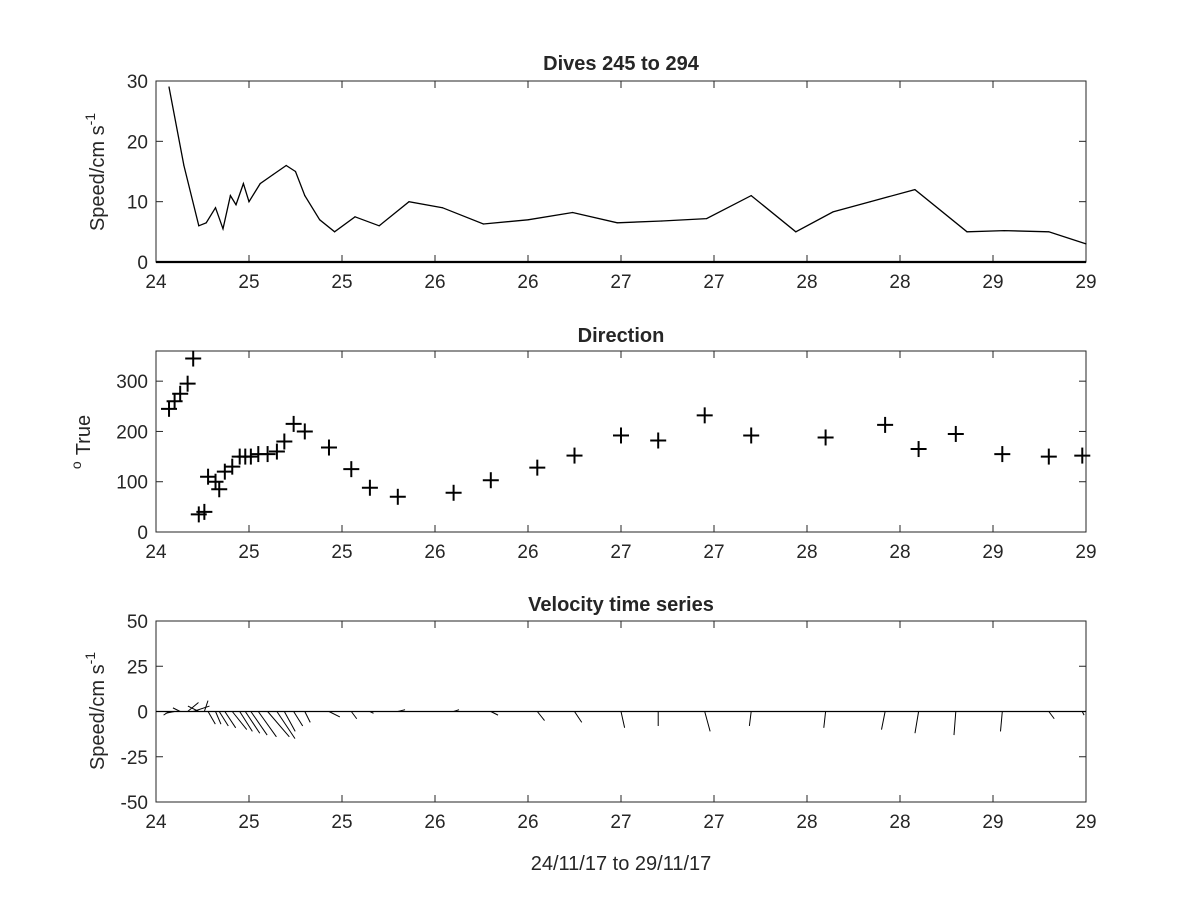  I want to click on speed-panel-series-line, so click(627, 165).